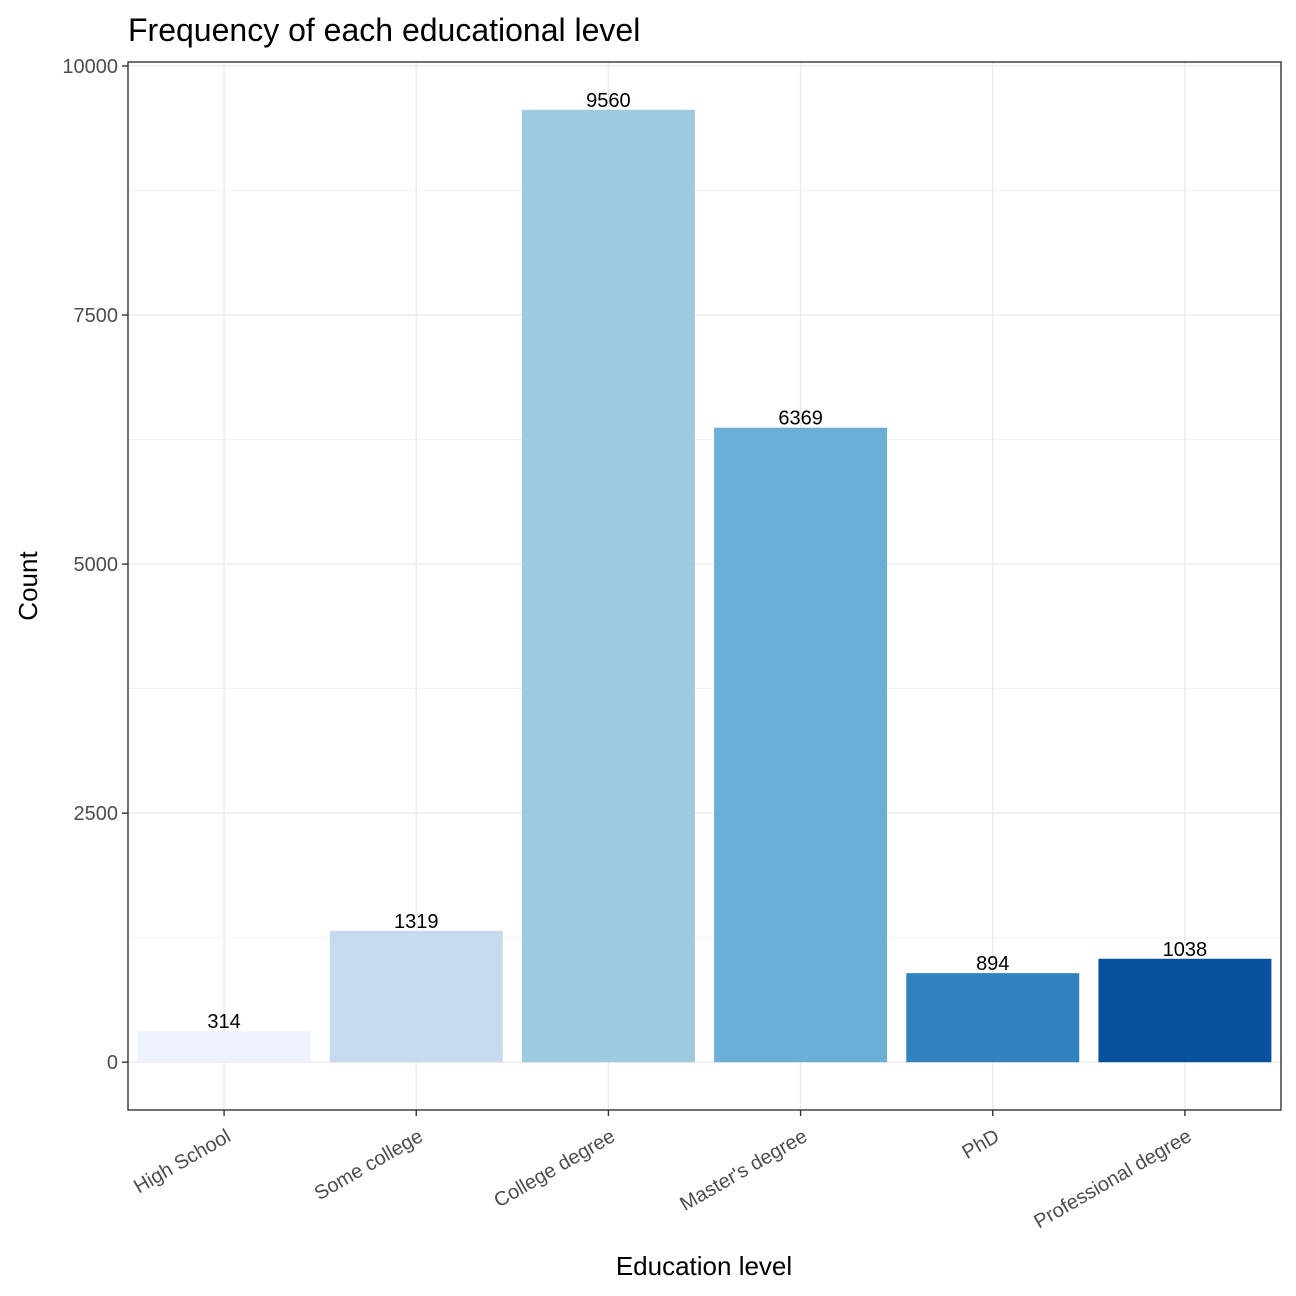  Describe the element at coordinates (992, 964) in the screenshot. I see `data-label: 894` at that location.